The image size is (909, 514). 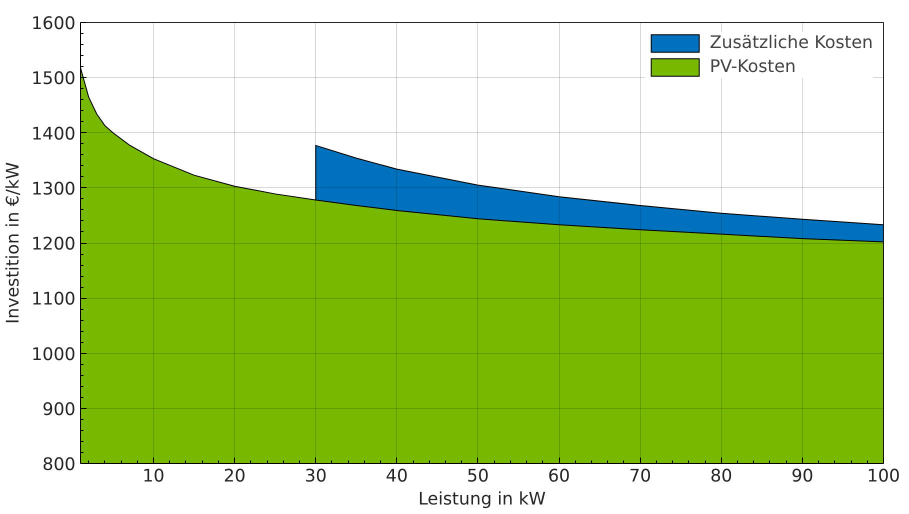 What do you see at coordinates (53, 300) in the screenshot?
I see `y-tick-label: 1100` at bounding box center [53, 300].